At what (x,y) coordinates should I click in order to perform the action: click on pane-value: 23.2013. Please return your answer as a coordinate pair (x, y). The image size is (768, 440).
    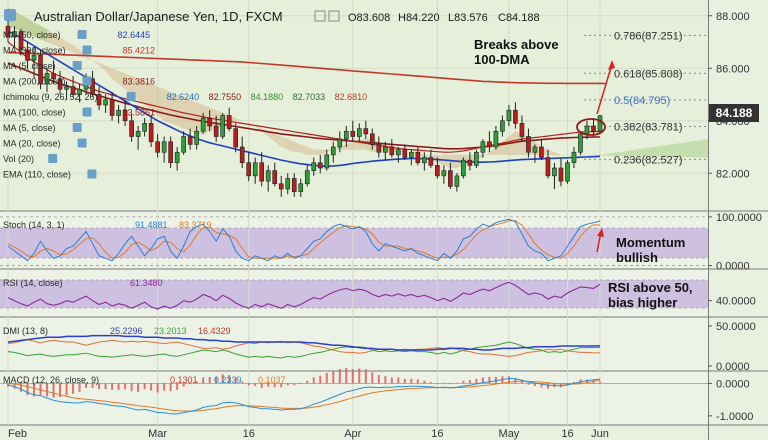
    Looking at the image, I should click on (170, 331).